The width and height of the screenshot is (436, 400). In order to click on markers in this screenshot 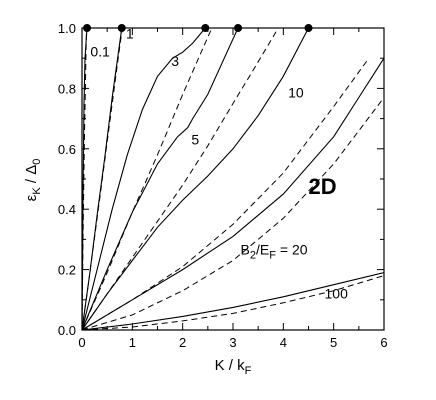, I will do `click(198, 28)`.